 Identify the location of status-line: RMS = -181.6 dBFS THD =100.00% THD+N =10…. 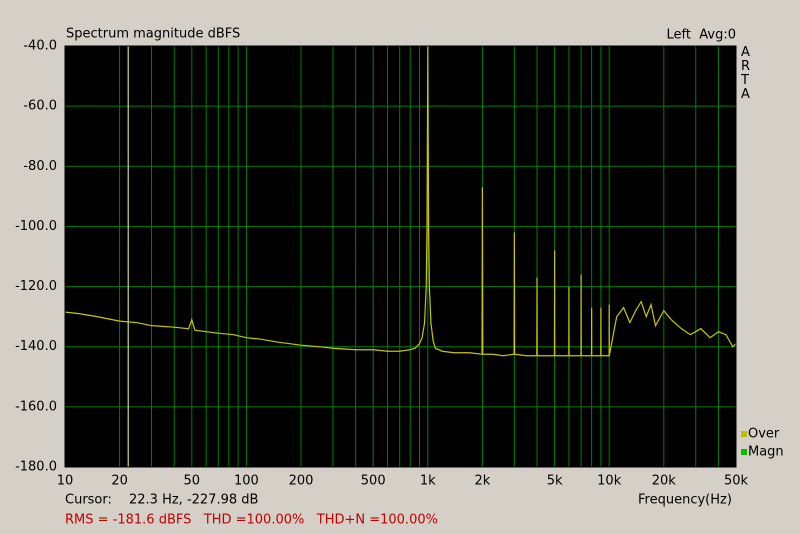
(251, 520).